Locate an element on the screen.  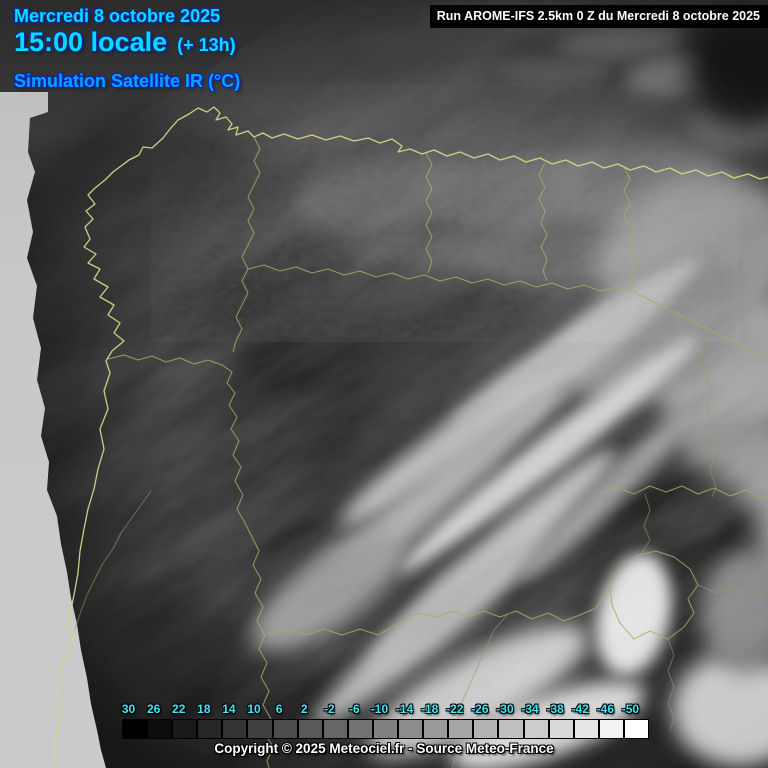
scale-cell--42 is located at coordinates (586, 729).